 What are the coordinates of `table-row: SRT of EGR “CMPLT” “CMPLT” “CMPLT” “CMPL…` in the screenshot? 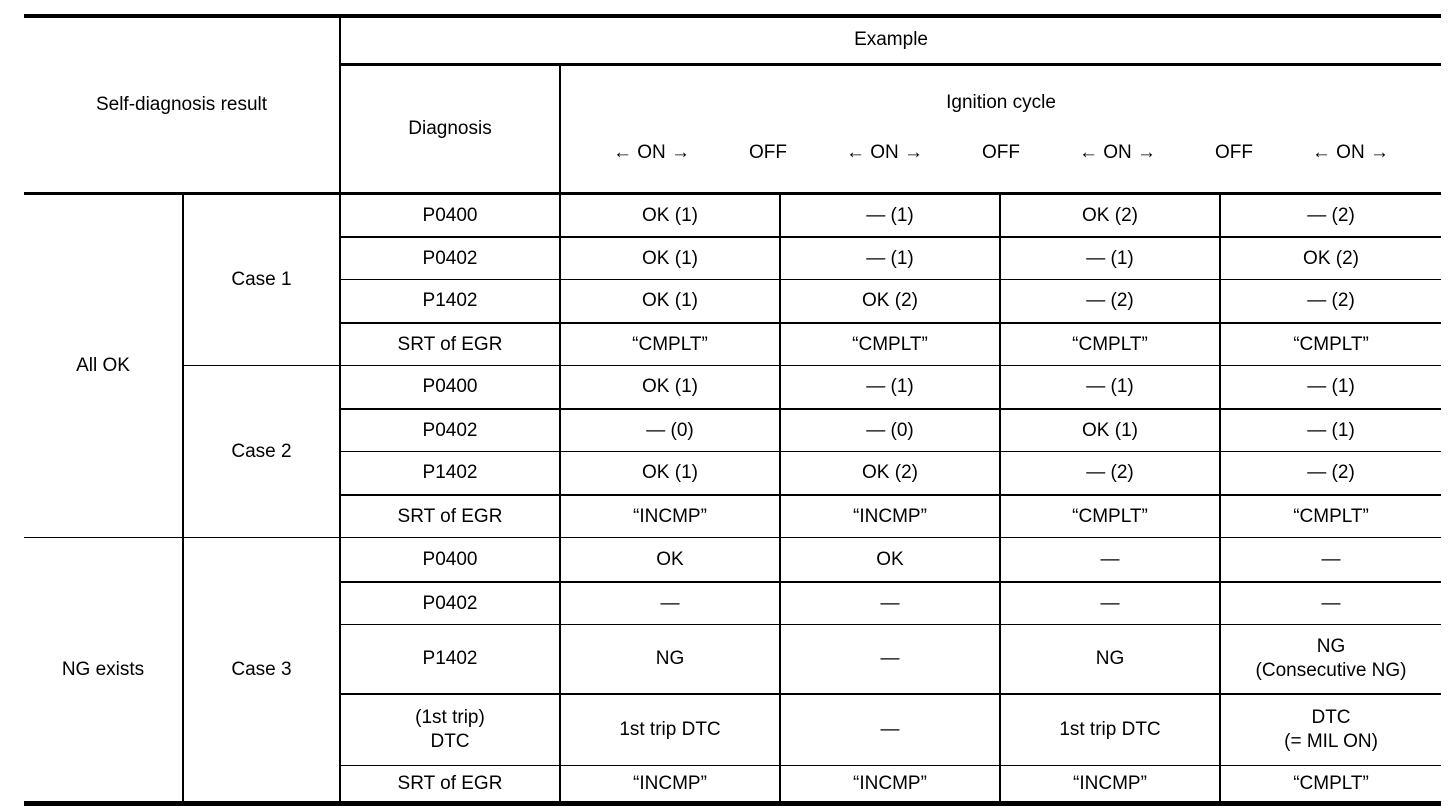 It's located at (733, 344).